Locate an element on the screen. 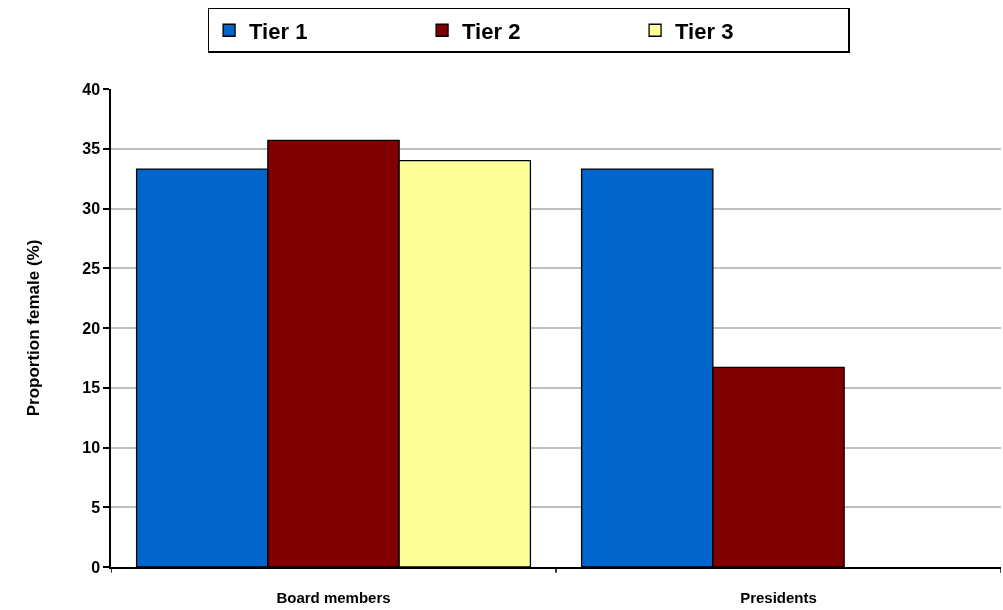 Image resolution: width=1003 pixels, height=610 pixels. legend-label: Tier 1 is located at coordinates (278, 31).